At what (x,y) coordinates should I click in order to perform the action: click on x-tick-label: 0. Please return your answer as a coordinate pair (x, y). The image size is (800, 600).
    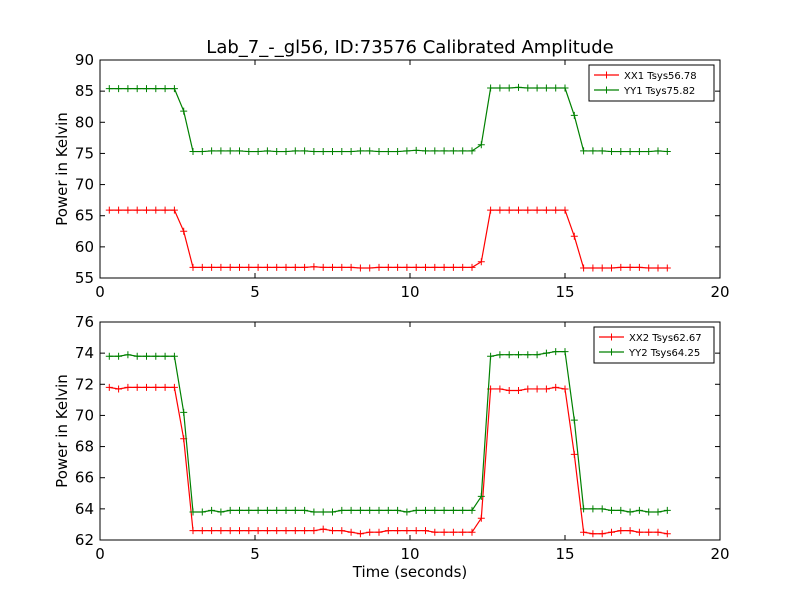
    Looking at the image, I should click on (100, 554).